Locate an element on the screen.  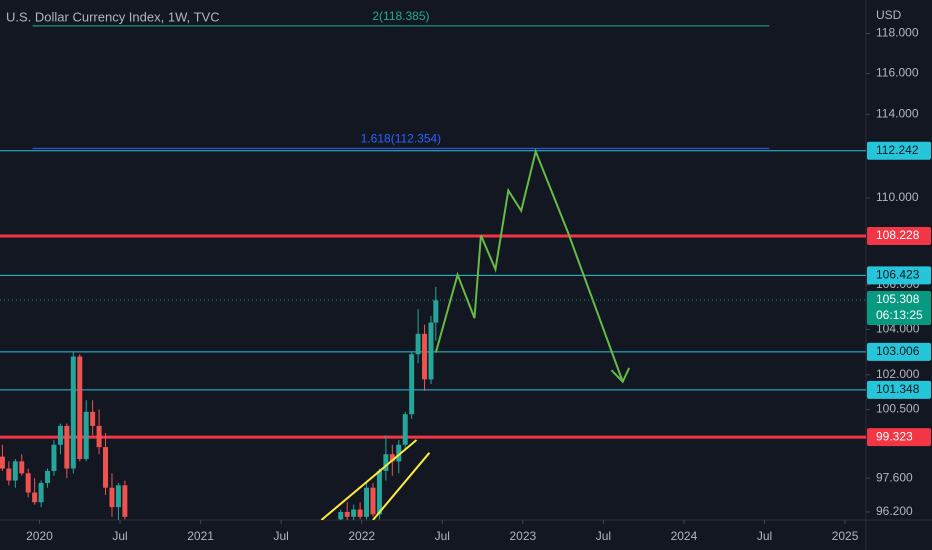
countdown: 06:13:25 is located at coordinates (899, 315).